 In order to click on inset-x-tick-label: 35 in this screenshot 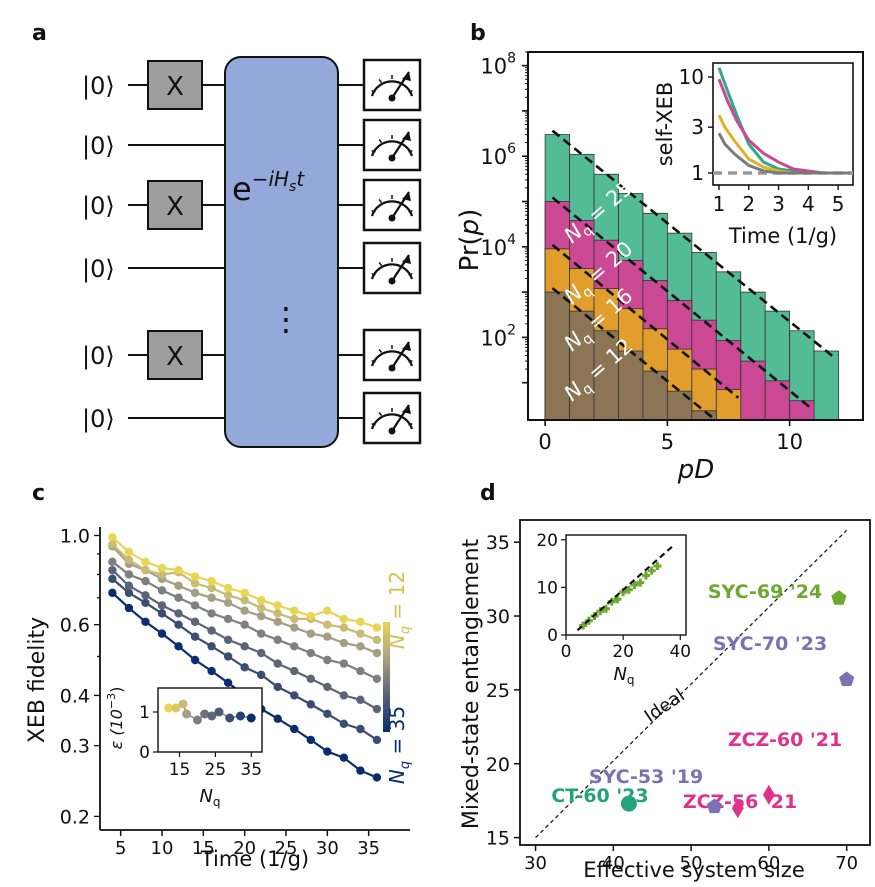, I will do `click(251, 770)`.